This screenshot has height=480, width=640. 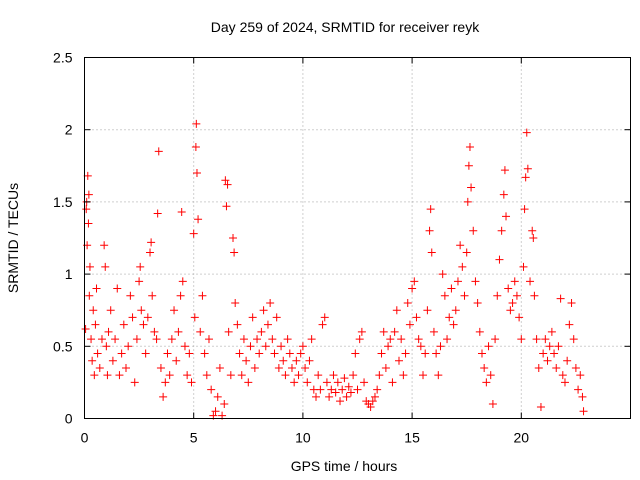 What do you see at coordinates (69, 274) in the screenshot?
I see `y-tick-label: 1` at bounding box center [69, 274].